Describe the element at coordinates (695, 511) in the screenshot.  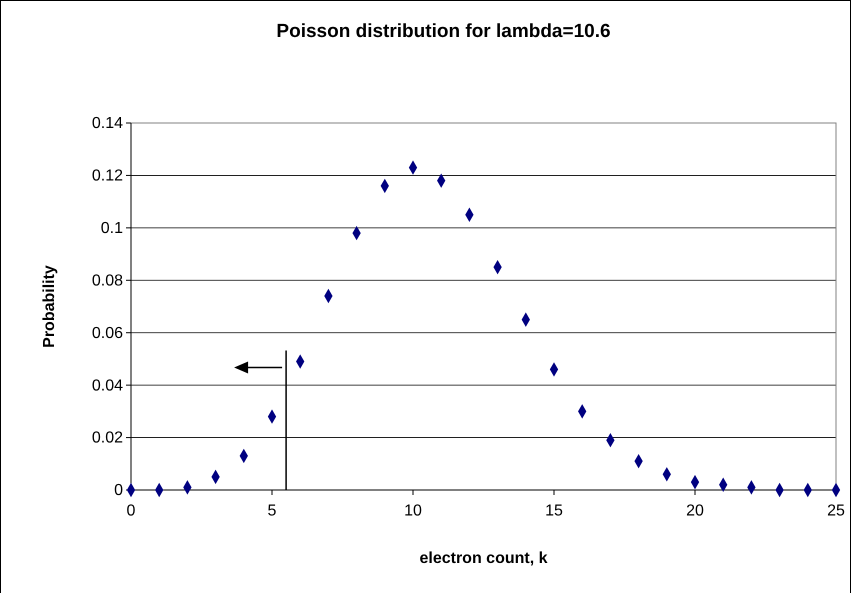
I see `x-tick-label: 20` at that location.